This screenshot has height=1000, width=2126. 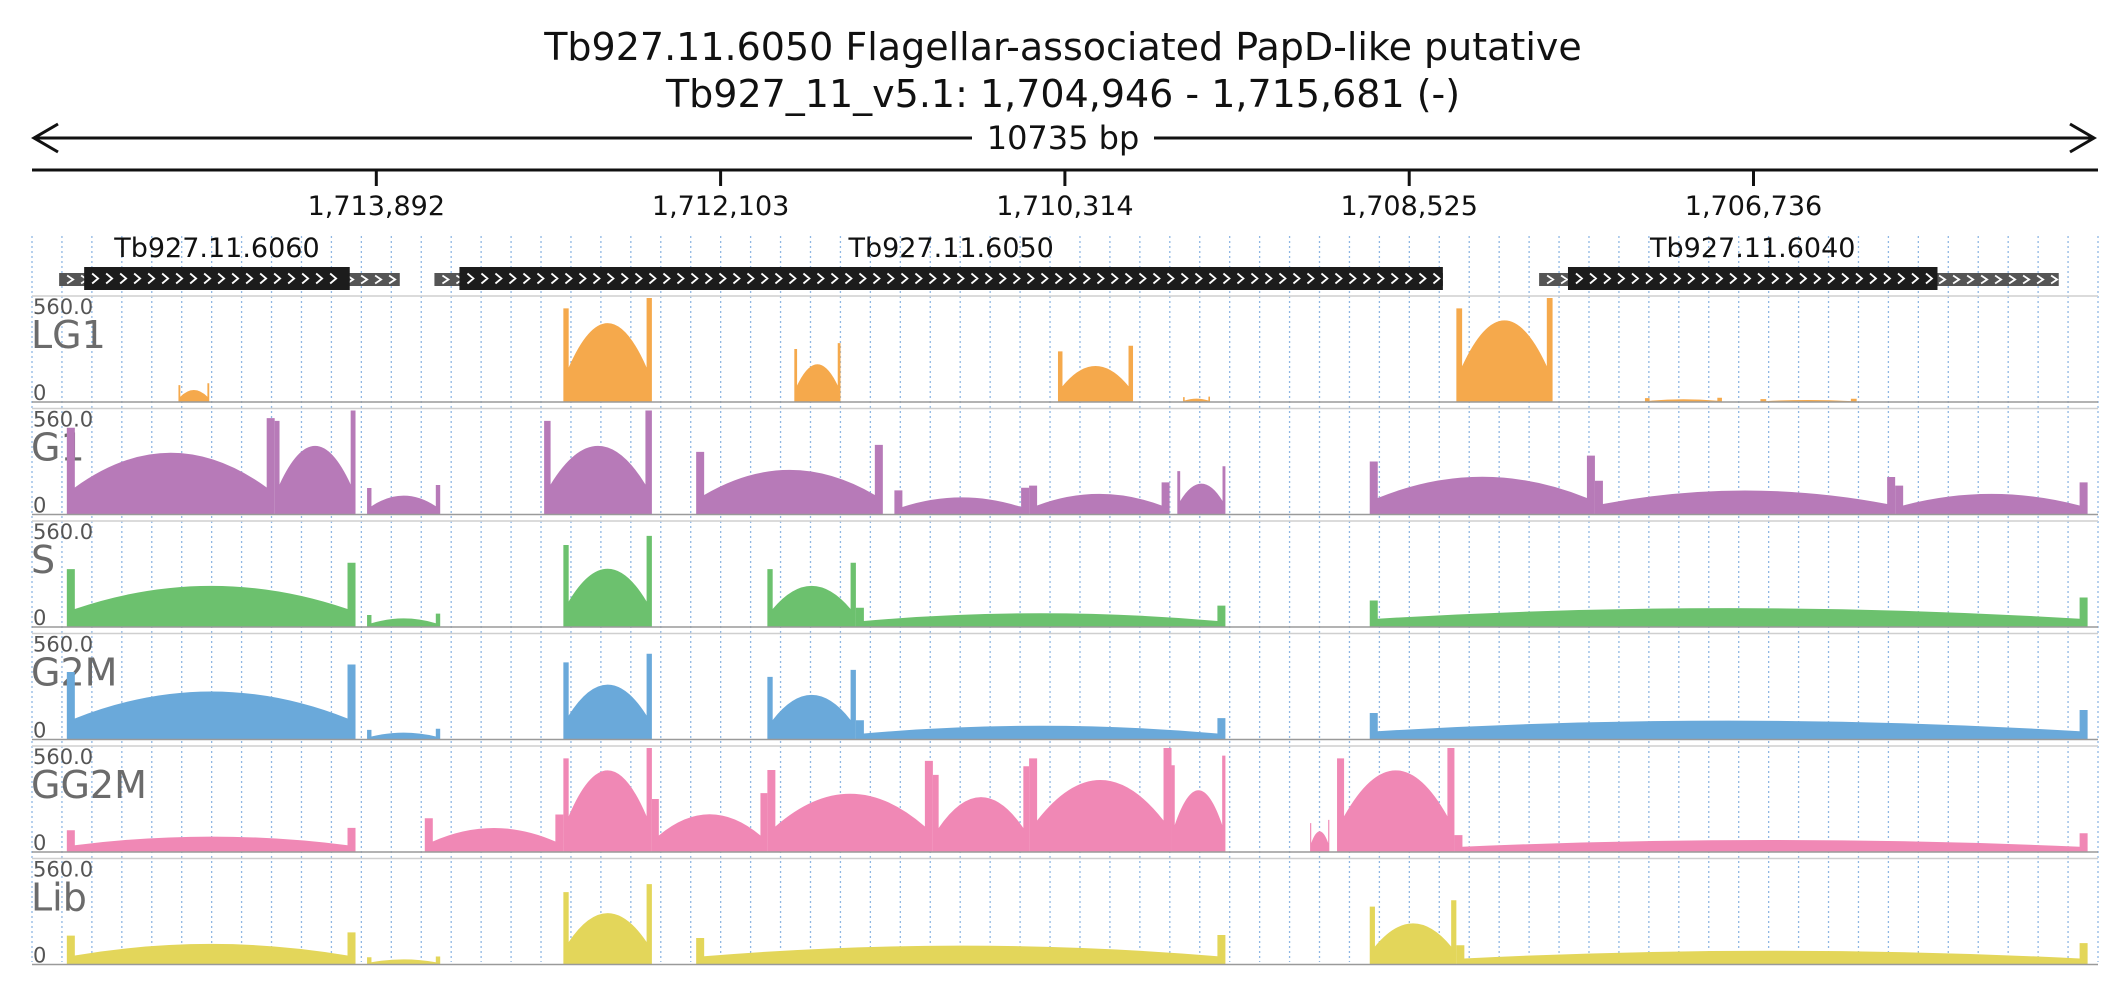 What do you see at coordinates (1408, 206) in the screenshot?
I see `ruler-tick-label: 1,708,525` at bounding box center [1408, 206].